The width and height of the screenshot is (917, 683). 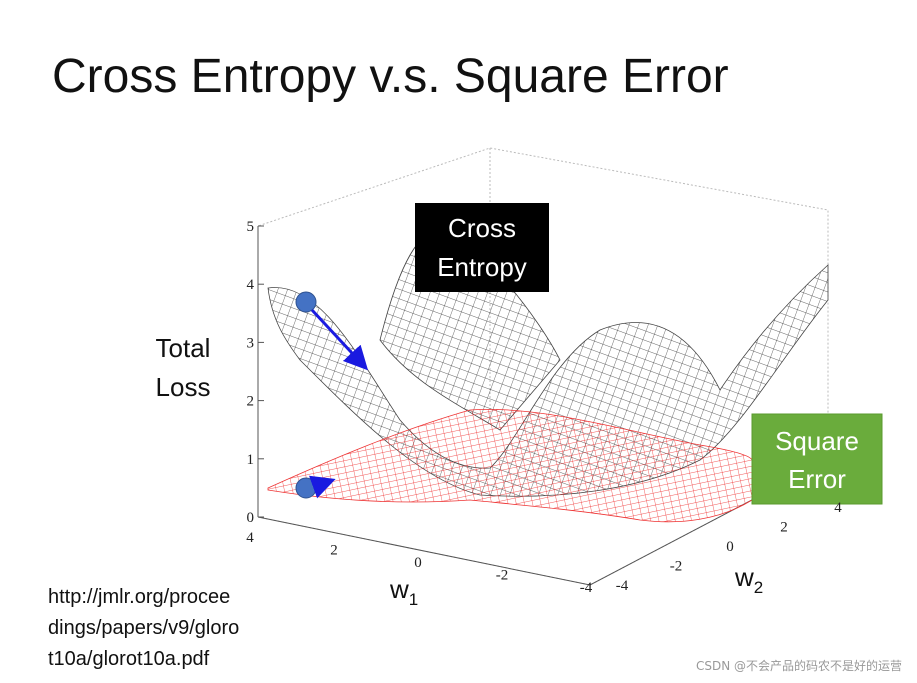 I want to click on z-tick-label: 3, so click(x=251, y=343).